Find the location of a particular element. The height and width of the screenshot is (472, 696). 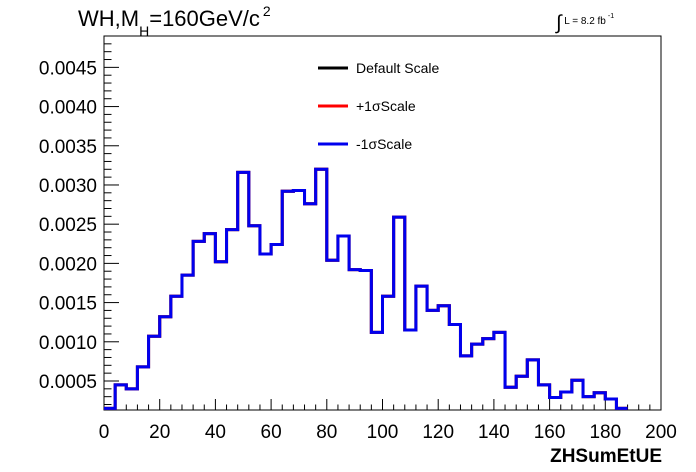

integral-symbol: ∫ is located at coordinates (559, 23).